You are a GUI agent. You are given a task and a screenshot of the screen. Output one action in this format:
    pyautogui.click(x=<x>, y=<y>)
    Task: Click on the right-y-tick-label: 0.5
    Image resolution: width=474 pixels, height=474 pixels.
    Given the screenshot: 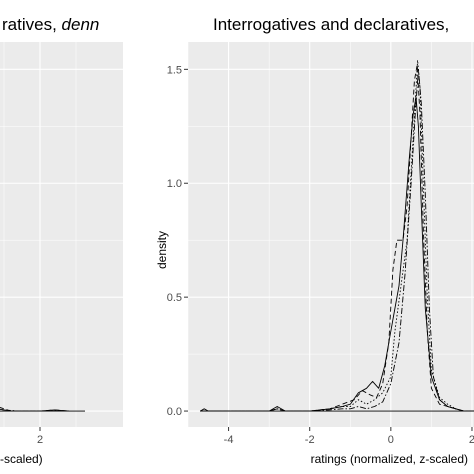 What is the action you would take?
    pyautogui.click(x=174, y=298)
    